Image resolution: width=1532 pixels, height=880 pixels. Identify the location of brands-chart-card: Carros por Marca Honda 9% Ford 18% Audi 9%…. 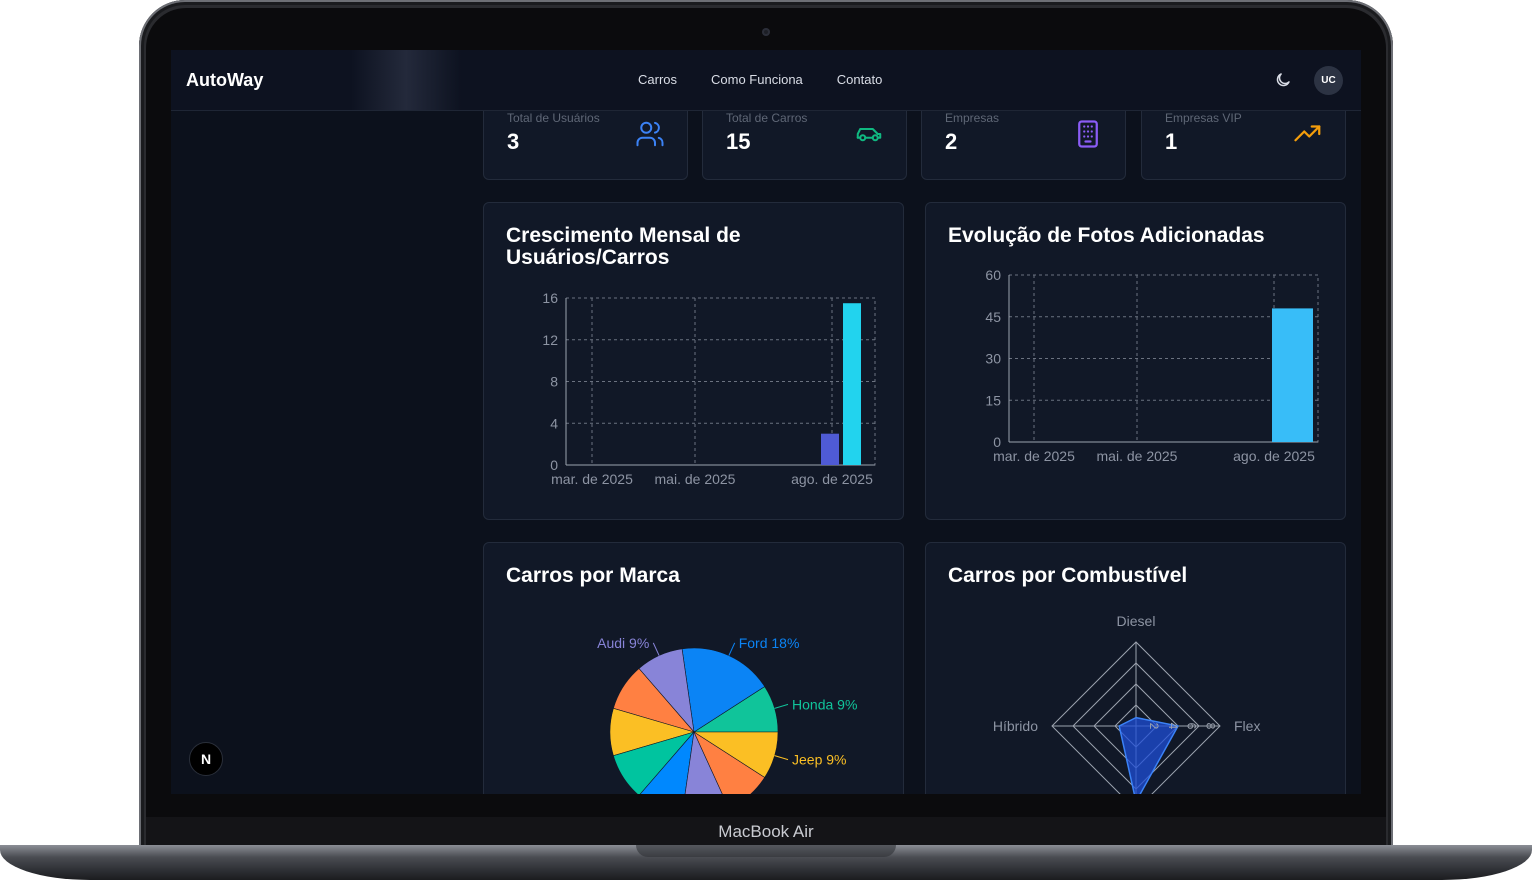
(693, 668).